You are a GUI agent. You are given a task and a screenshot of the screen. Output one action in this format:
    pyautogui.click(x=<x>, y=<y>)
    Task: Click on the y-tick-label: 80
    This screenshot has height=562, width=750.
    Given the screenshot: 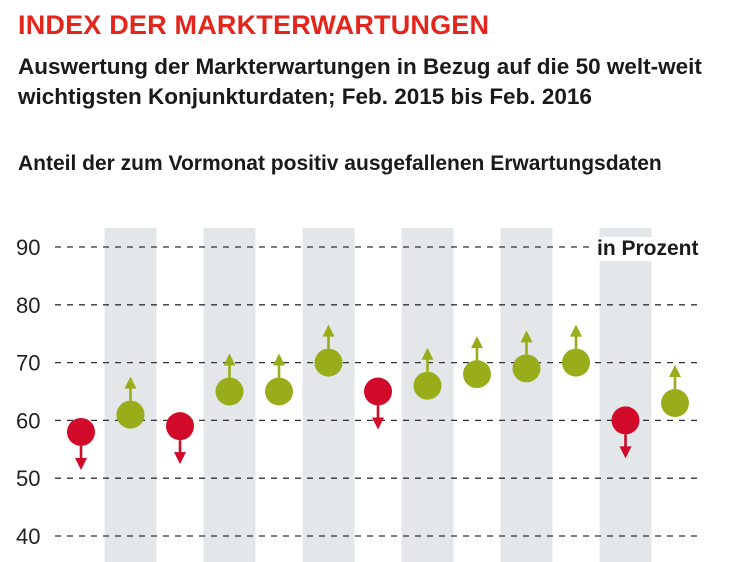 What is the action you would take?
    pyautogui.click(x=28, y=305)
    